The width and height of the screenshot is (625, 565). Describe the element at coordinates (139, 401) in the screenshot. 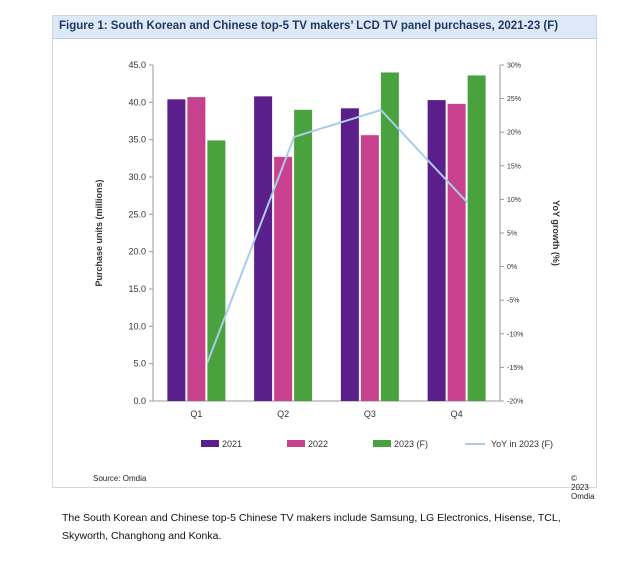

I see `left-tick-label: 0.0` at that location.